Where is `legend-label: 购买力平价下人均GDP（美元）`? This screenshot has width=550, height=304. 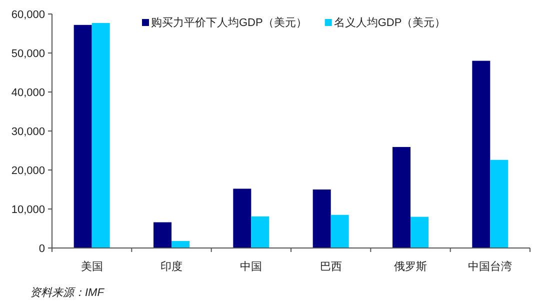 legend-label: 购买力平价下人均GDP（美元） is located at coordinates (229, 22).